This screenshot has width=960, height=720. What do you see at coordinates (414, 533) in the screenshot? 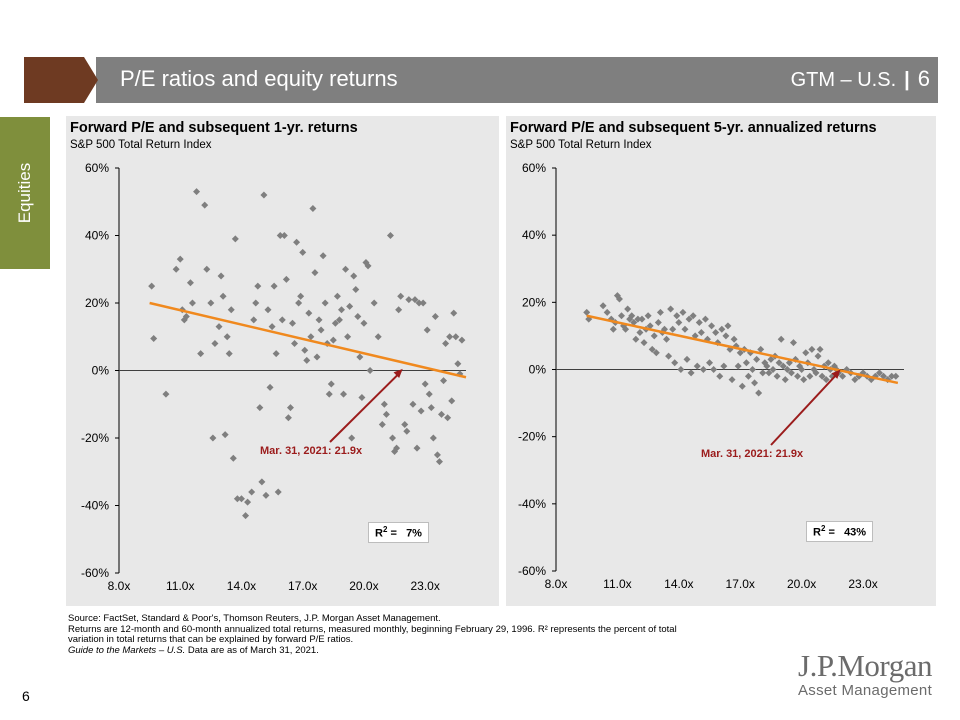
I see `r2-value: 7%` at bounding box center [414, 533].